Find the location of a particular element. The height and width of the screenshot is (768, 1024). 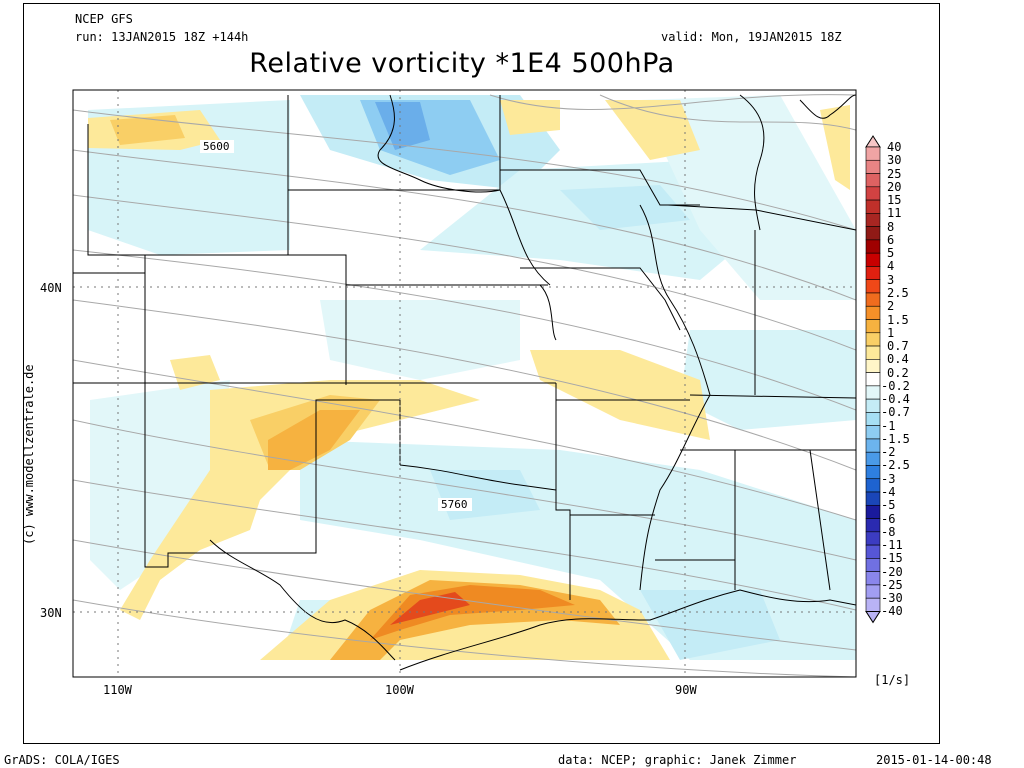

colorbar-level-label: 3 is located at coordinates (891, 279).